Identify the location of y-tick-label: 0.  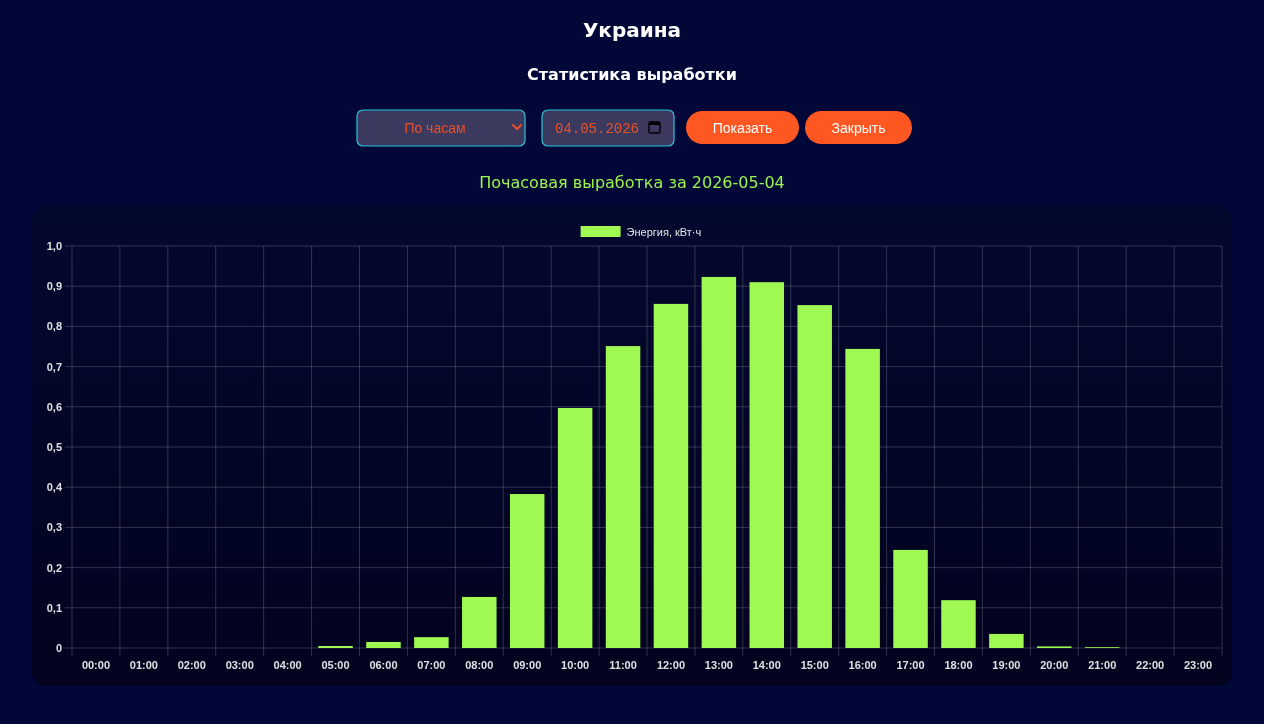
(58, 648).